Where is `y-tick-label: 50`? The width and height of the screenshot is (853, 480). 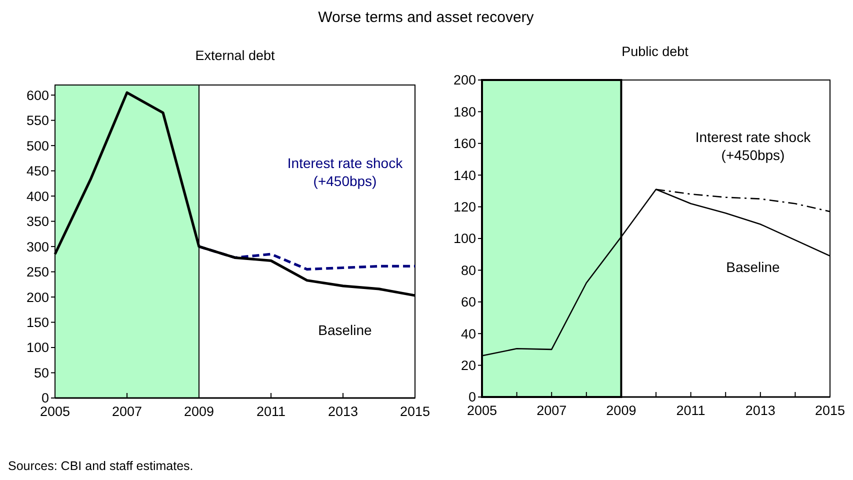
y-tick-label: 50 is located at coordinates (41, 372).